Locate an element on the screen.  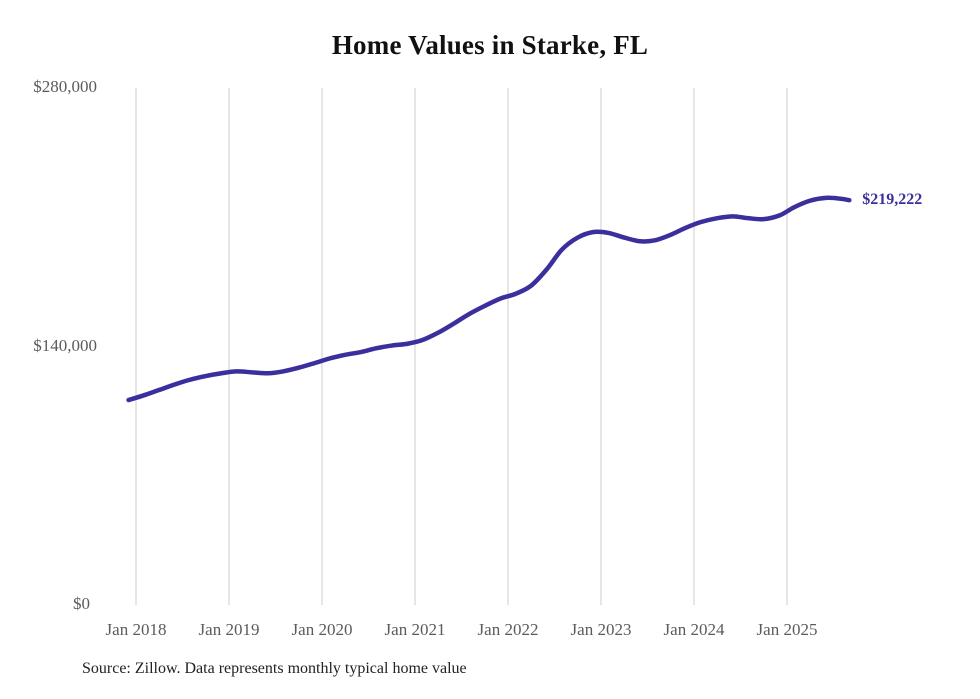
x-axis-tick-jan-2018: Jan 2018 is located at coordinates (136, 629).